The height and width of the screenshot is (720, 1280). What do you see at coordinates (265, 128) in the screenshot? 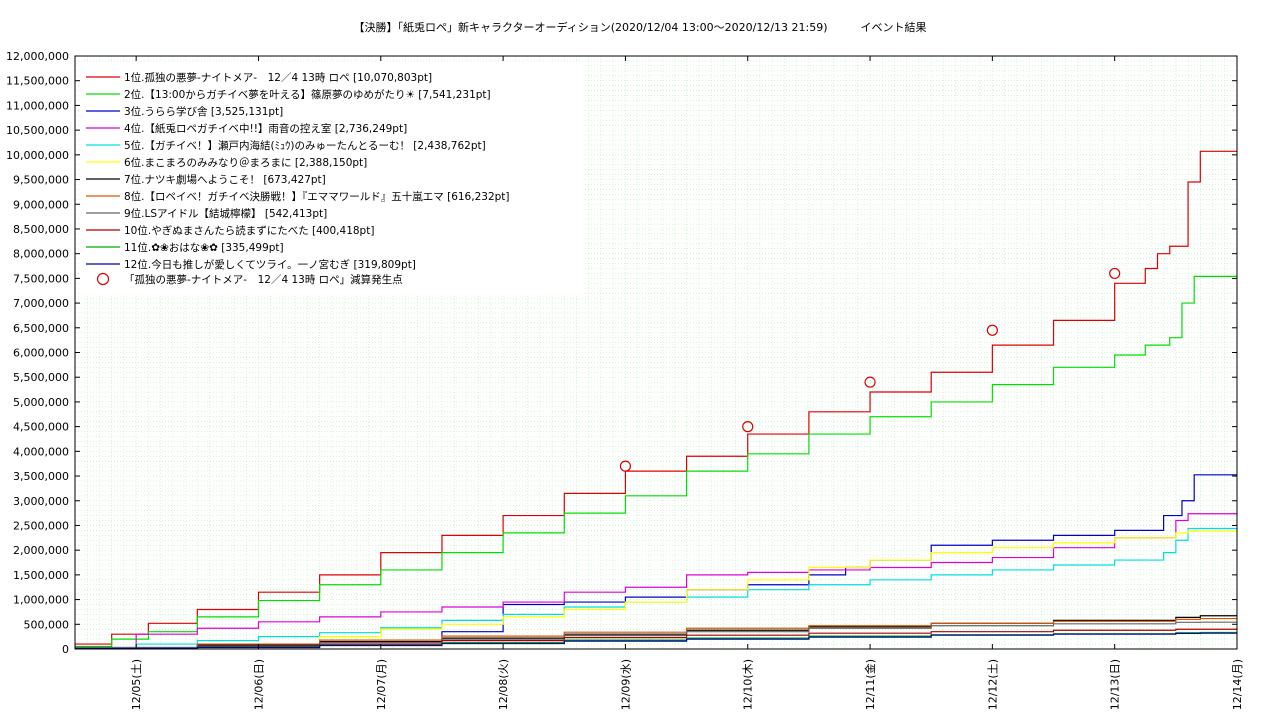
I see `legend-label-4: 4位.【紙兎ロペガチイベ中!!】雨音の控え室 [2,736,249pt]` at bounding box center [265, 128].